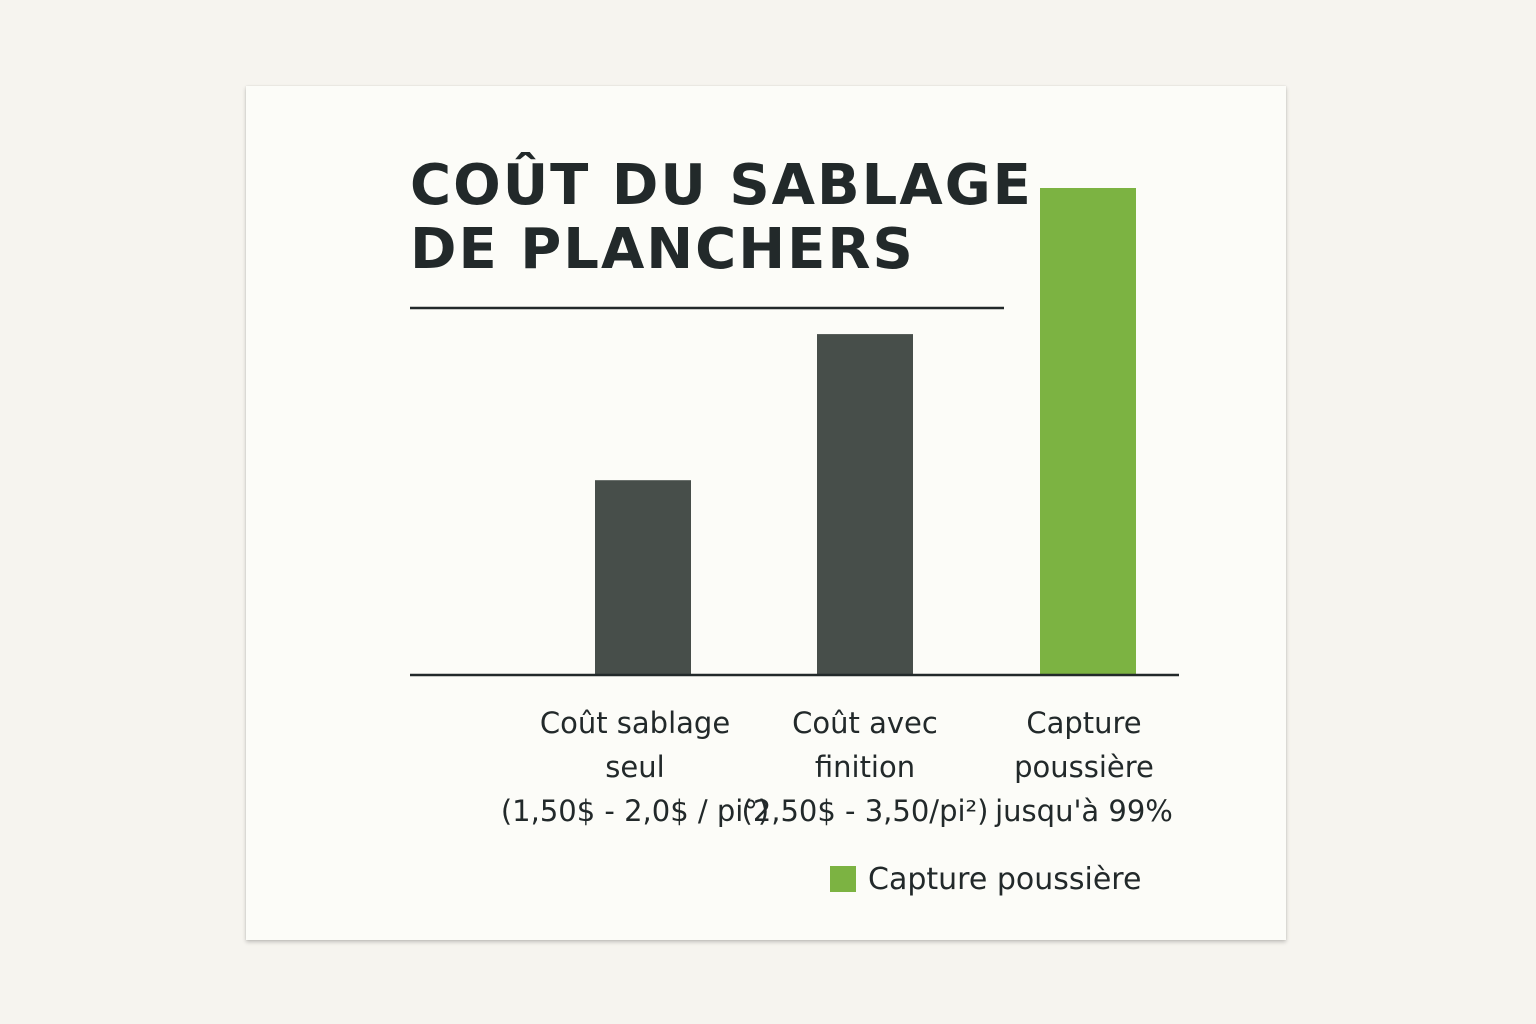 The width and height of the screenshot is (1536, 1024). What do you see at coordinates (662, 249) in the screenshot?
I see `chart-title-line-2: DE PLANCHERS` at bounding box center [662, 249].